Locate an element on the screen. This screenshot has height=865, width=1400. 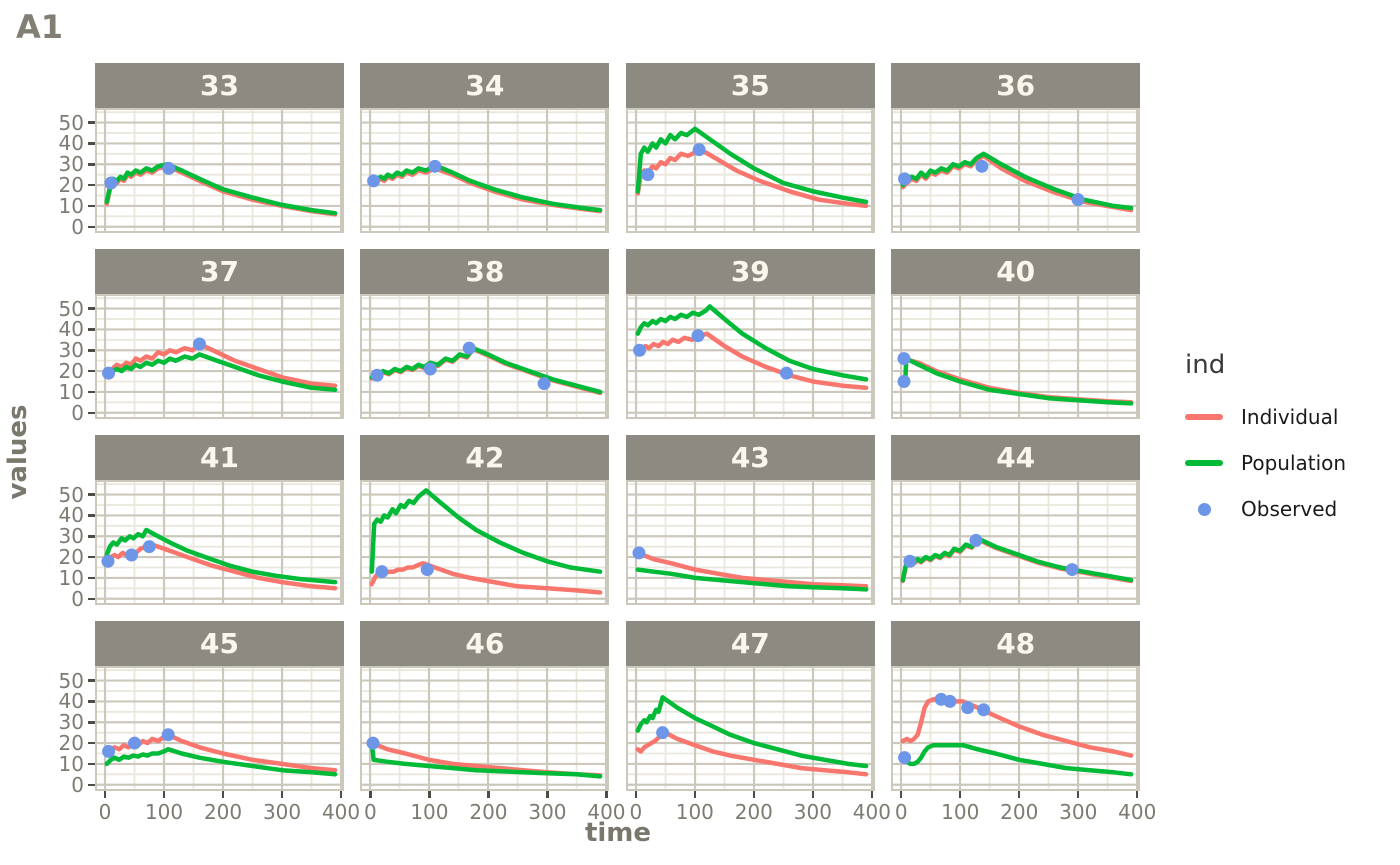
y-axis-title: values is located at coordinates (18, 452).